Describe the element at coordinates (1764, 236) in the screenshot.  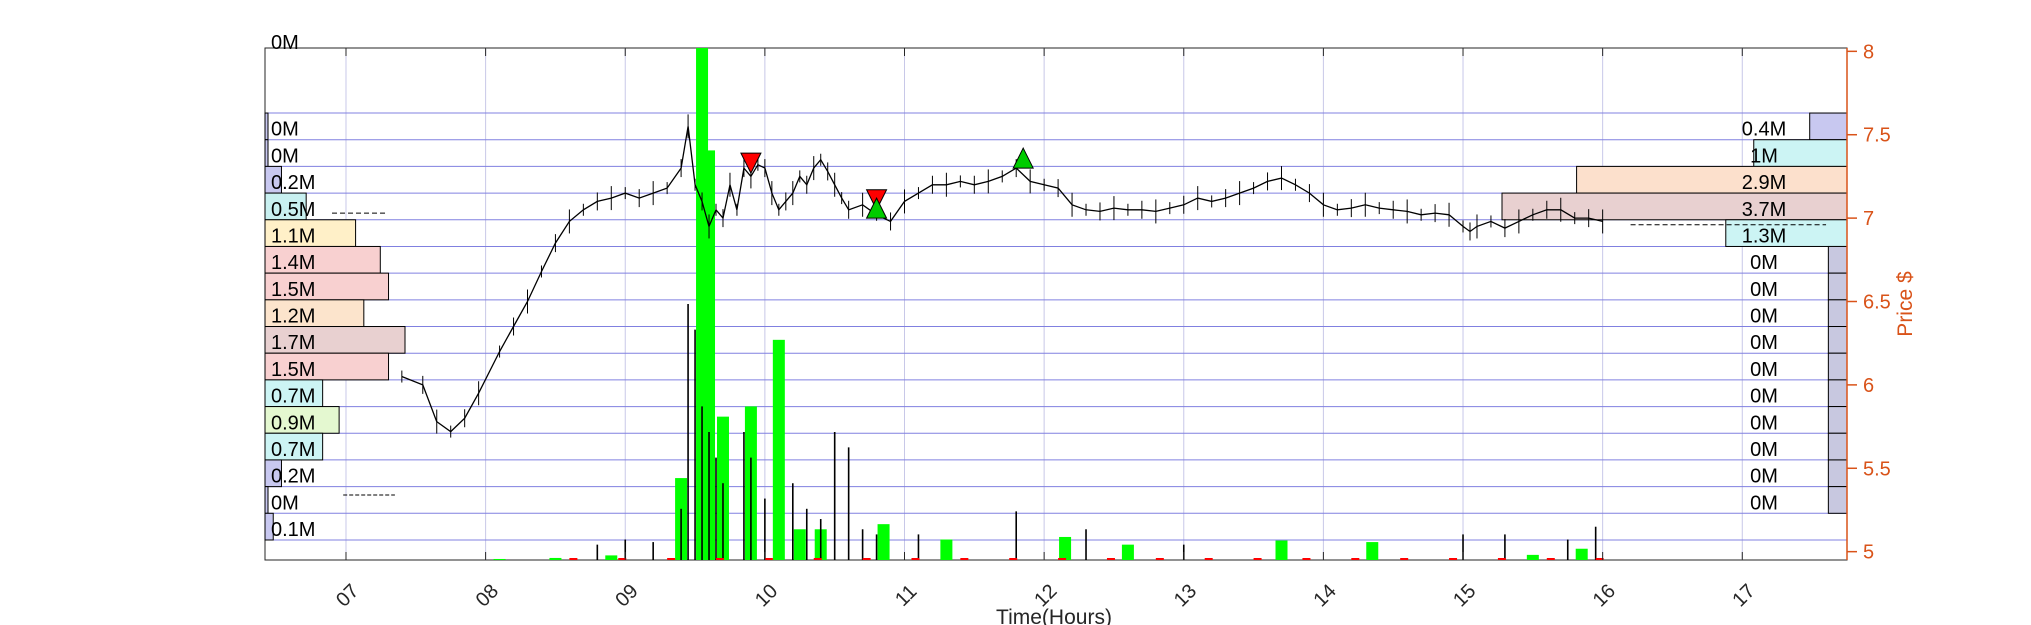
I see `right-profile-label: 1.3M` at that location.